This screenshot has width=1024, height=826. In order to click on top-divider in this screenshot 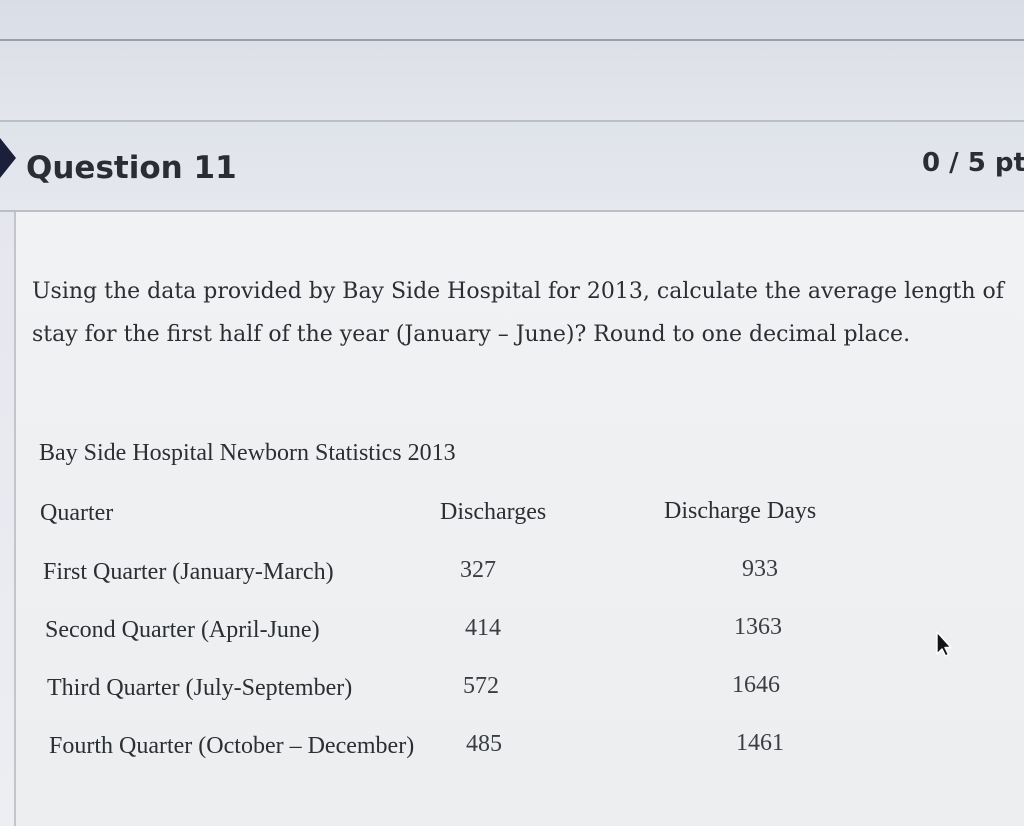, I will do `click(512, 40)`.